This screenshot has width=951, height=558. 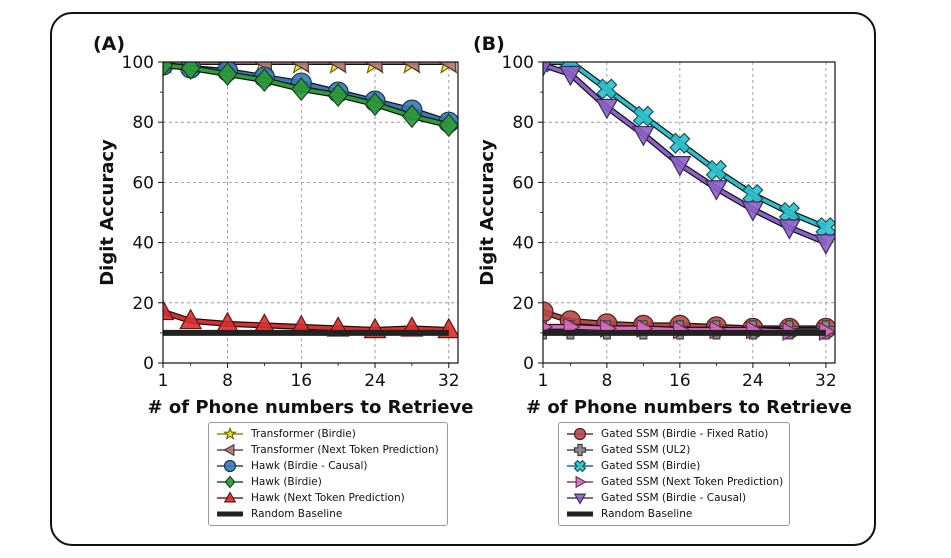 What do you see at coordinates (345, 450) in the screenshot?
I see `legend-label: Transformer (Next Token Prediction)` at bounding box center [345, 450].